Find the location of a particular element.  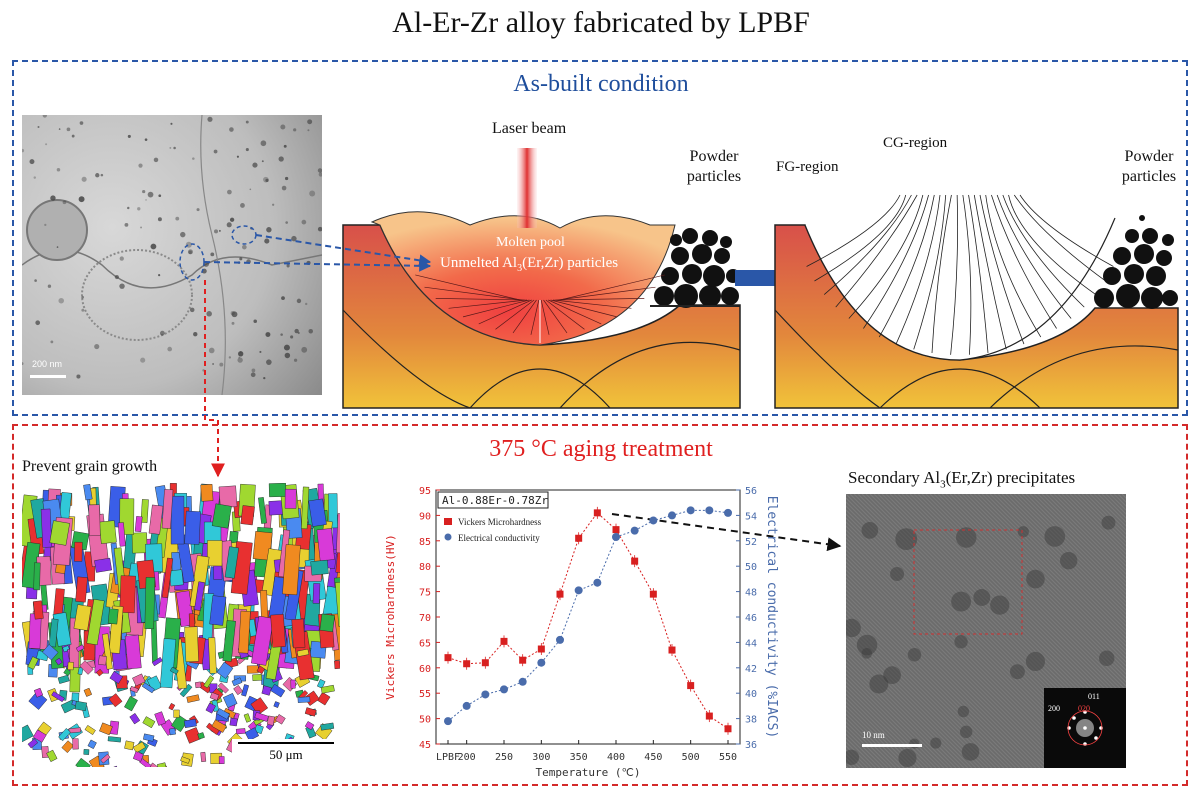

x-tick-label: 550 is located at coordinates (728, 757).